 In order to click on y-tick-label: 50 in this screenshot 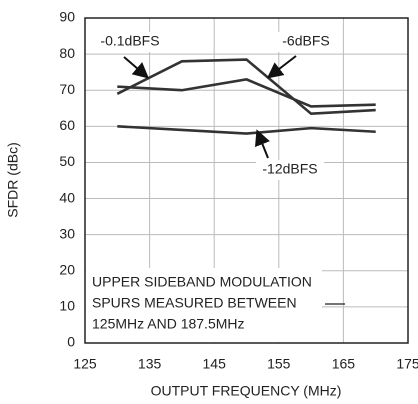, I will do `click(67, 161)`.